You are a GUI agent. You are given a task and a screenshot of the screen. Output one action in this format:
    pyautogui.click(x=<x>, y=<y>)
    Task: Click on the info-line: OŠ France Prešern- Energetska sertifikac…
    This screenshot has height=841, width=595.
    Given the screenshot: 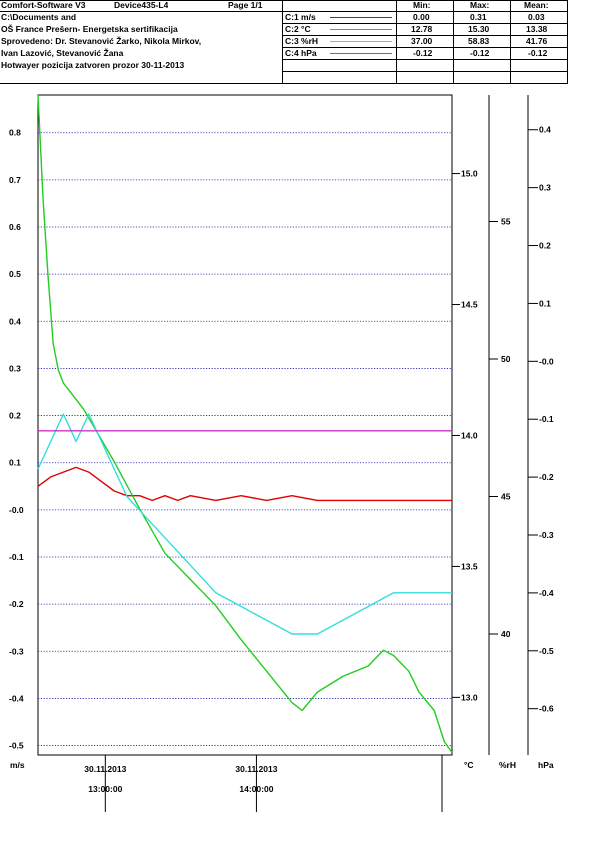 What is the action you would take?
    pyautogui.click(x=89, y=29)
    